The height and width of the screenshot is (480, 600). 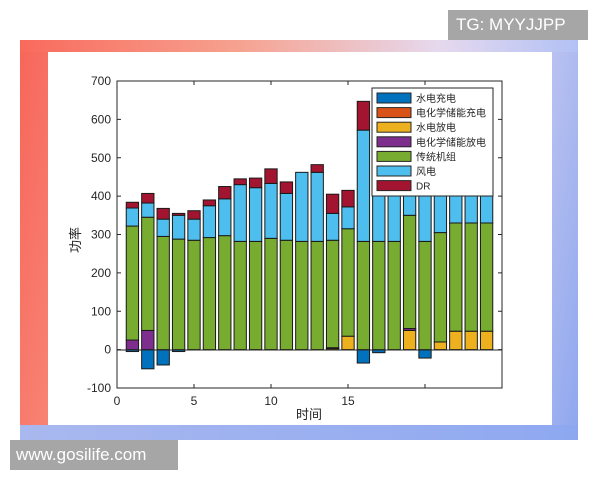 What do you see at coordinates (101, 158) in the screenshot?
I see `y-tick-label: 500` at bounding box center [101, 158].